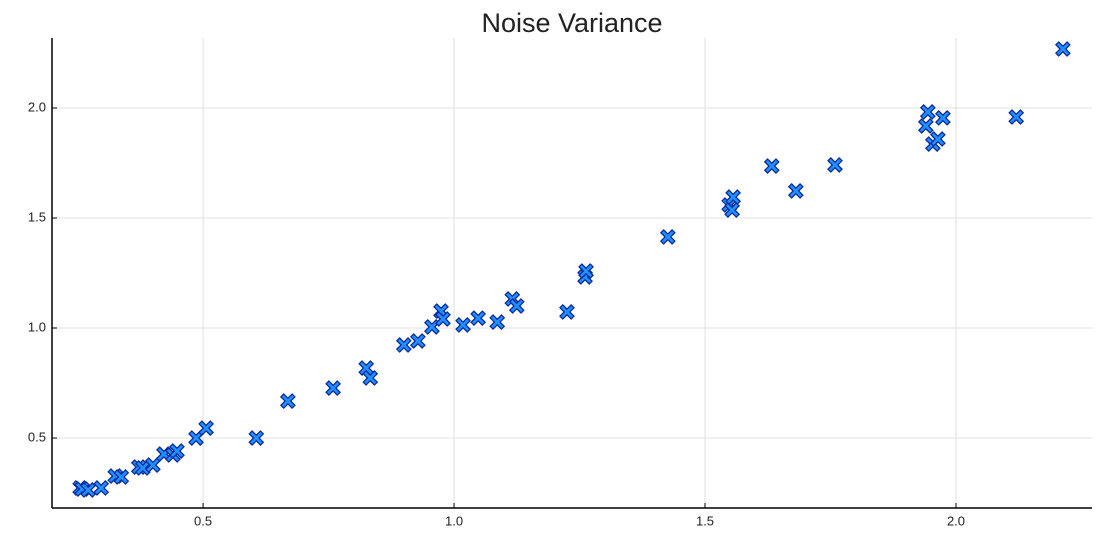 The width and height of the screenshot is (1102, 547). I want to click on x-tick-label: 0.5, so click(203, 520).